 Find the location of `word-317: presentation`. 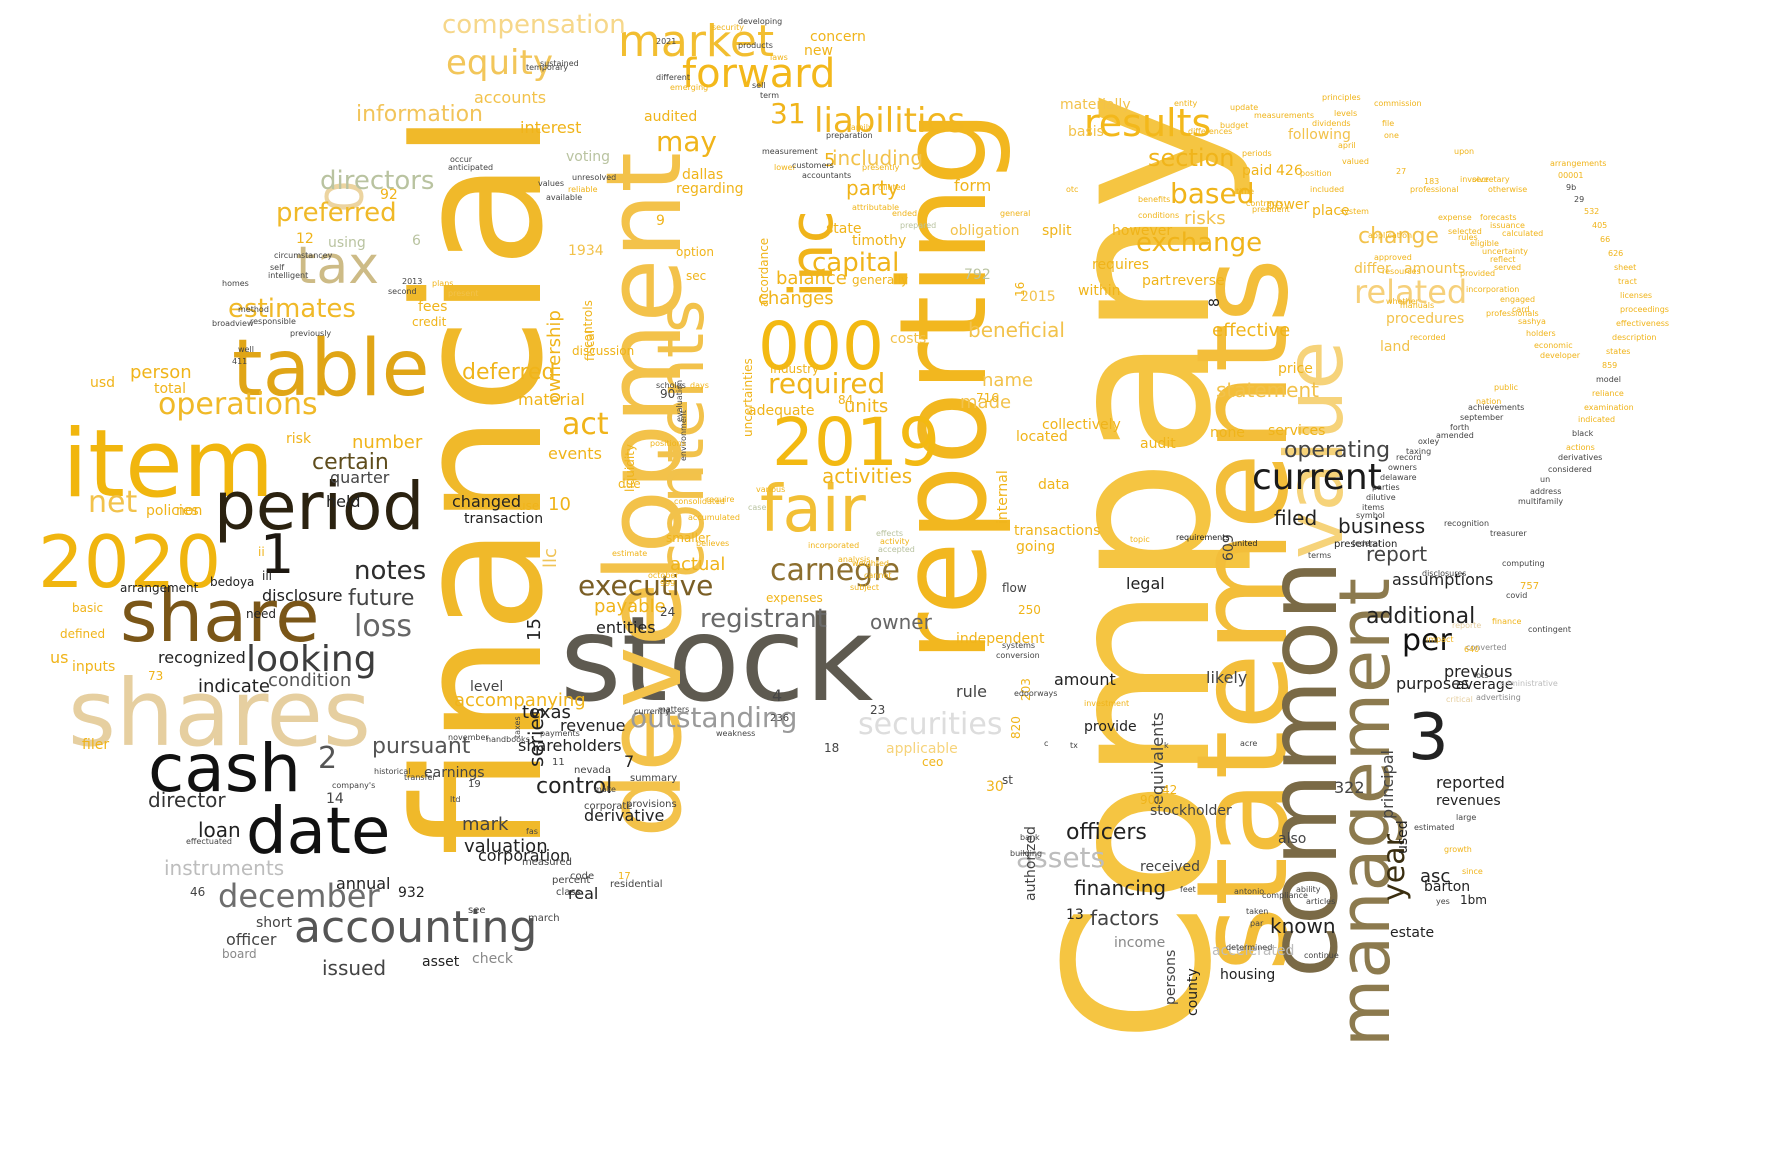

word-317: presentation is located at coordinates (1366, 544).